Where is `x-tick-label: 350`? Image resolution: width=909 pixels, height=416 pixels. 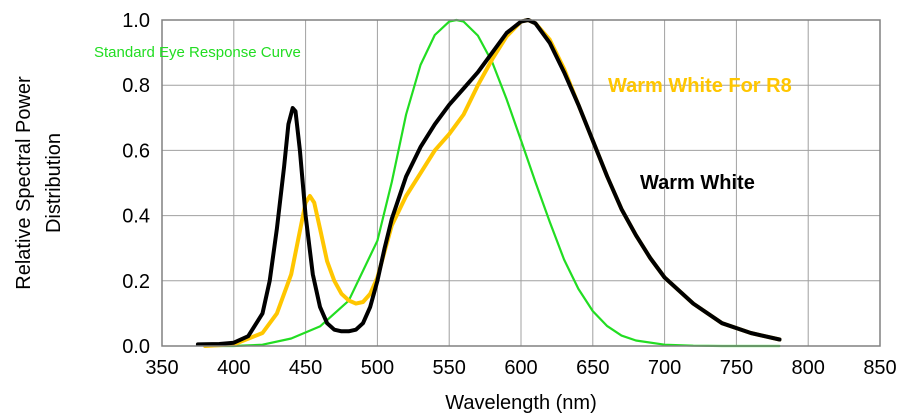
x-tick-label: 350 is located at coordinates (161, 368).